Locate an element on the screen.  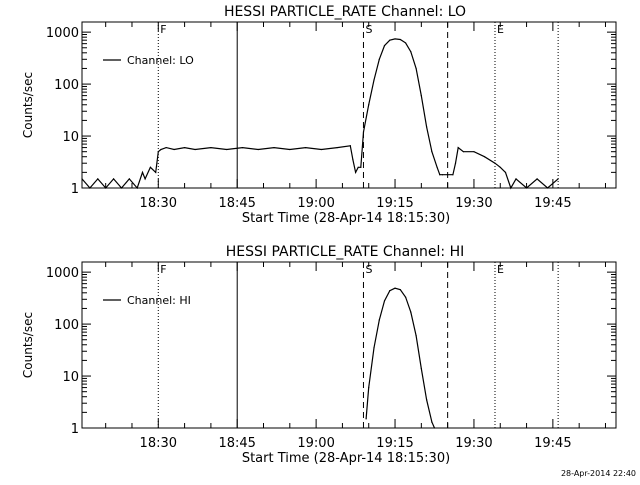
legend-entry: Channel: HI is located at coordinates (159, 300).